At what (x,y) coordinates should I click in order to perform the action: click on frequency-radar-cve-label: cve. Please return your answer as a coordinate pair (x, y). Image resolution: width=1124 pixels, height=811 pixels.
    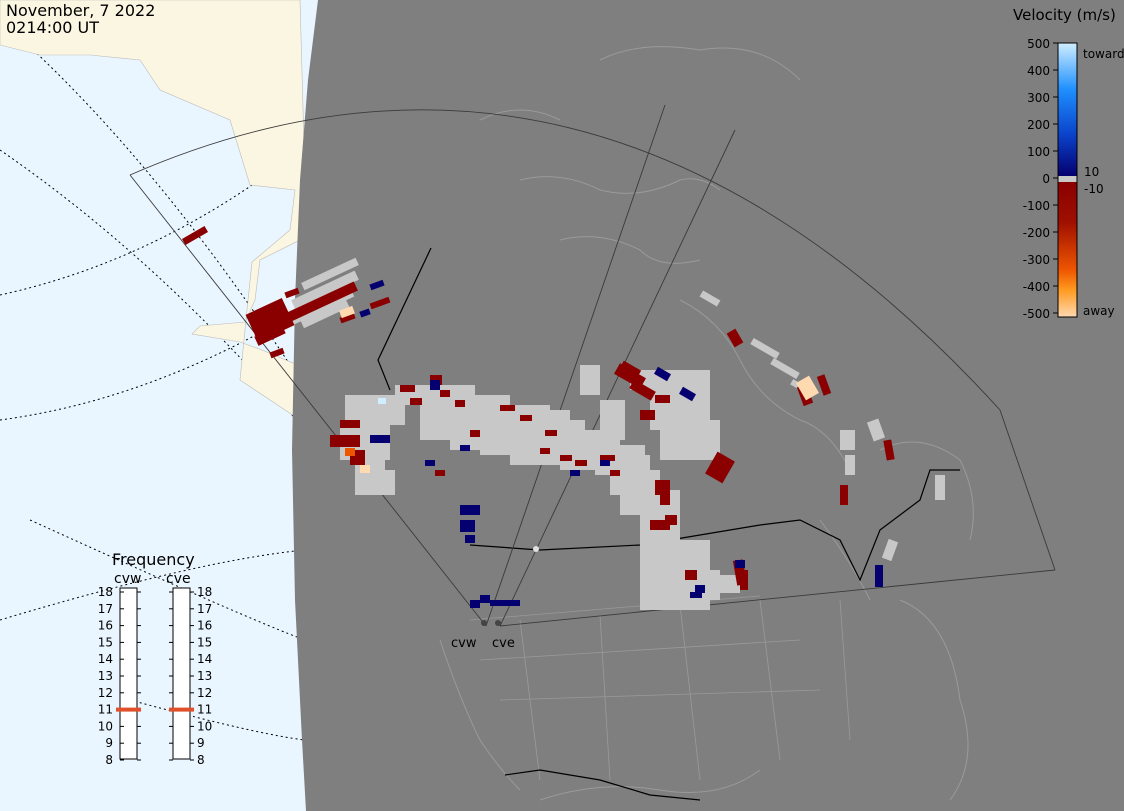
    Looking at the image, I should click on (178, 579).